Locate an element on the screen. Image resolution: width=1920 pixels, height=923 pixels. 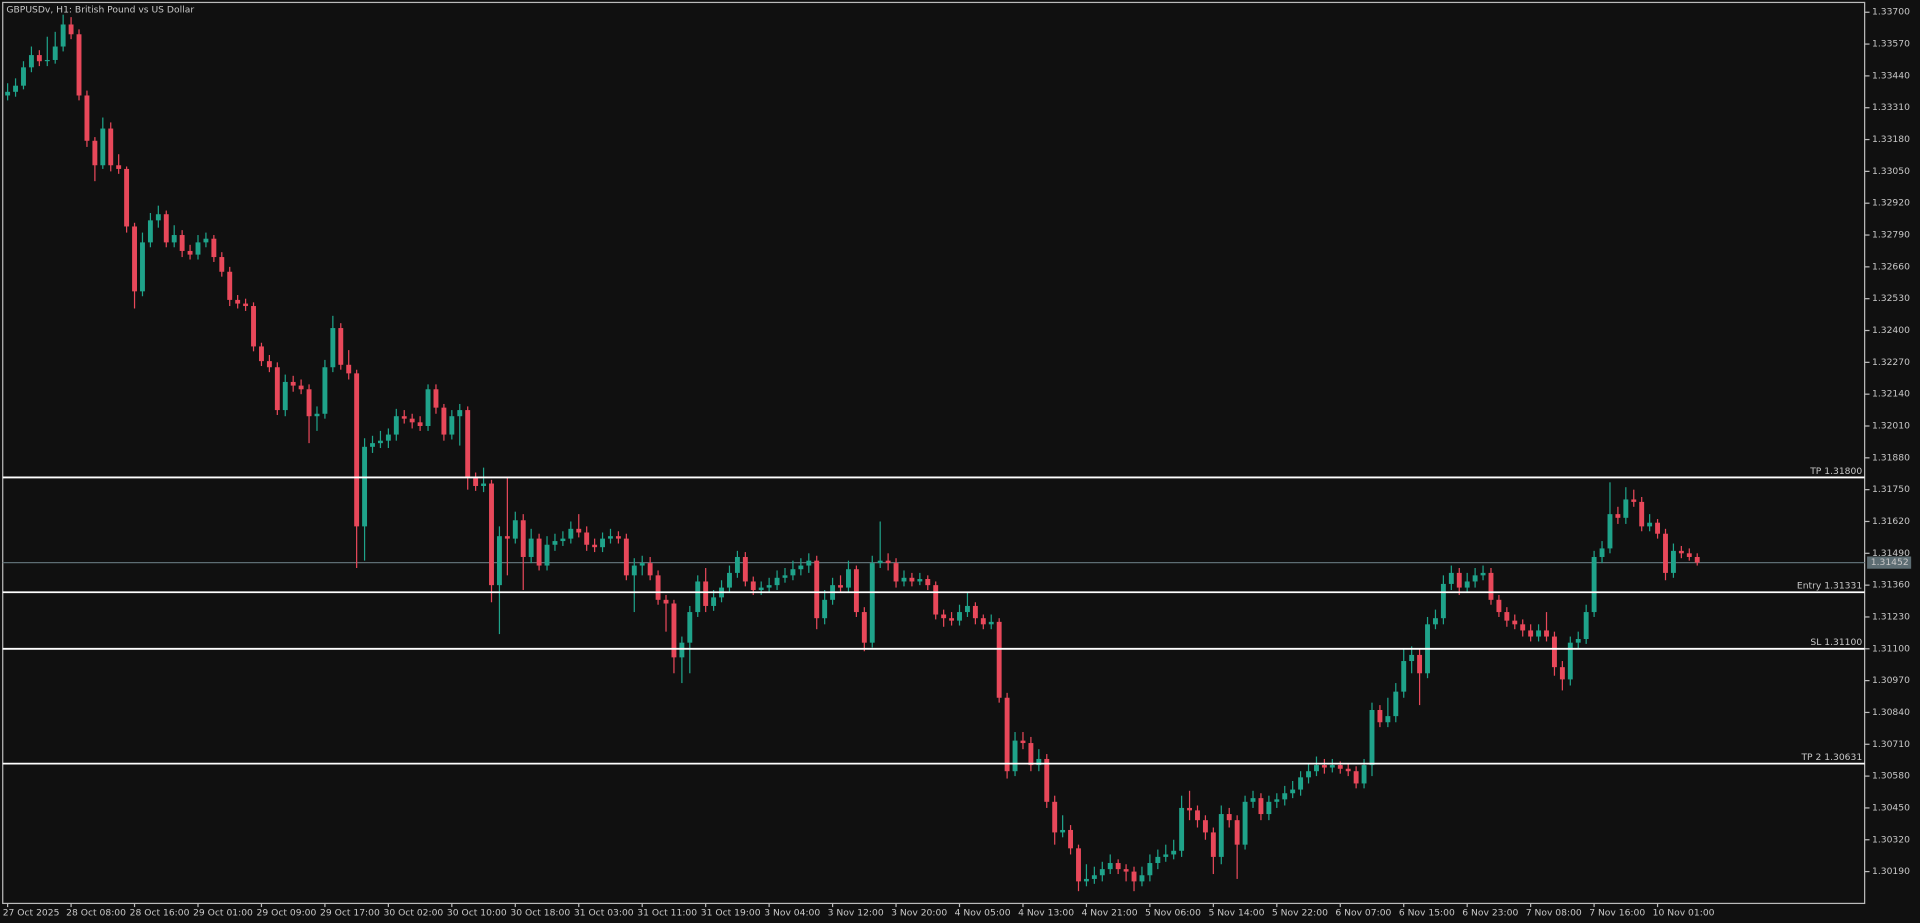
y-tick-label: 1.30840 is located at coordinates (1891, 712).